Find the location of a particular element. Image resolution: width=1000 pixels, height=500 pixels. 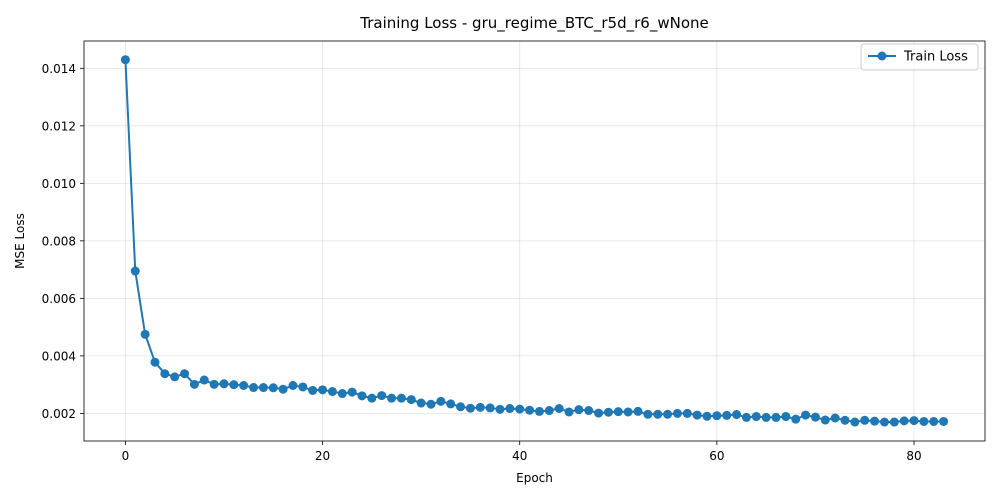

y-tick-label: 0.004 is located at coordinates (59, 356).